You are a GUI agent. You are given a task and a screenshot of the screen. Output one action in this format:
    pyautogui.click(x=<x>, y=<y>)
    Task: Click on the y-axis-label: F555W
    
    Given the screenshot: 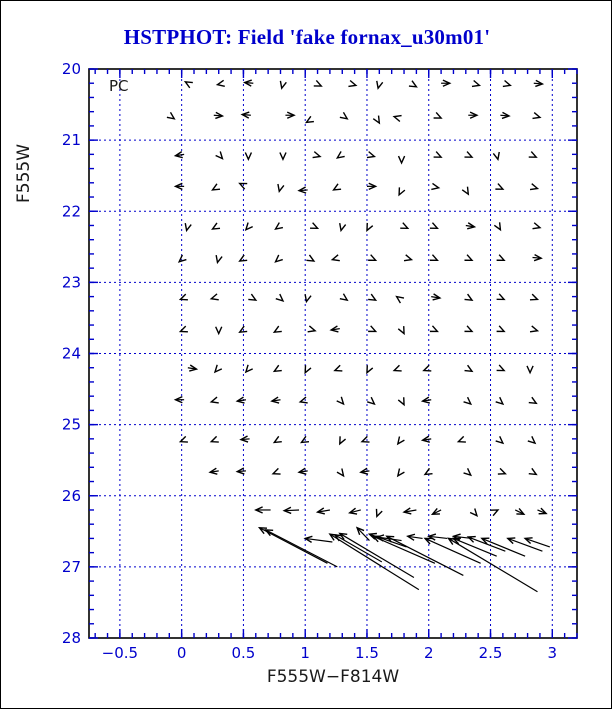 What is the action you would take?
    pyautogui.click(x=24, y=173)
    